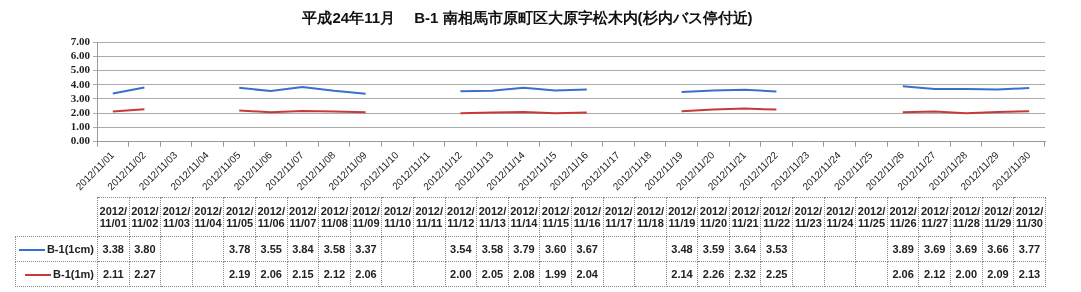  Describe the element at coordinates (113, 217) in the screenshot. I see `category-label: 2012/11/01` at that location.